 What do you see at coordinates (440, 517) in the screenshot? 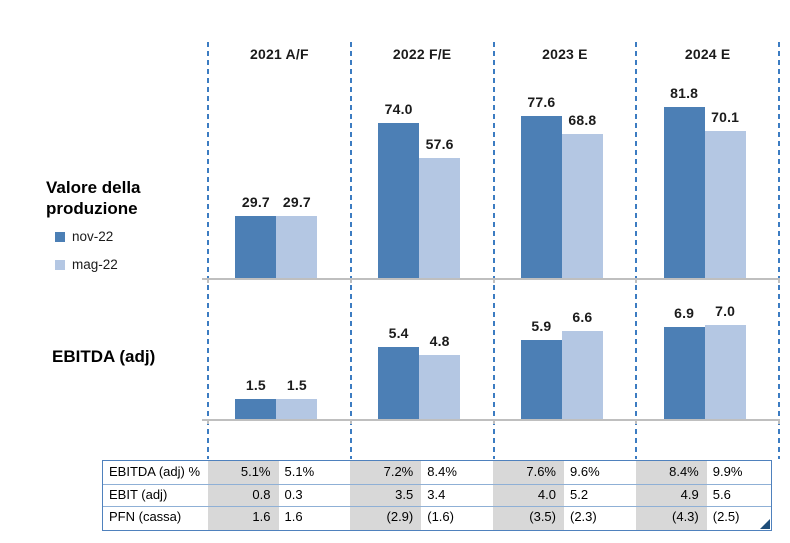
I see `table-cell-mag22: (1.6)` at bounding box center [440, 517].